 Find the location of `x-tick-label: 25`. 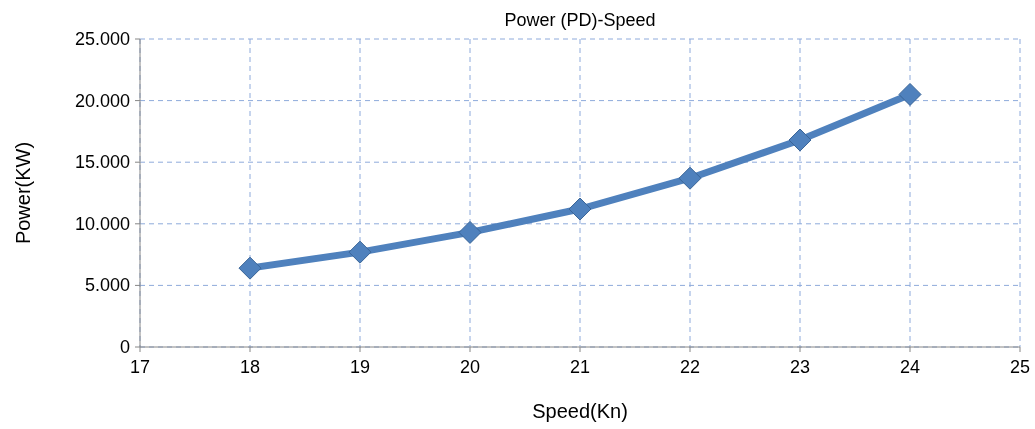

x-tick-label: 25 is located at coordinates (1020, 367).